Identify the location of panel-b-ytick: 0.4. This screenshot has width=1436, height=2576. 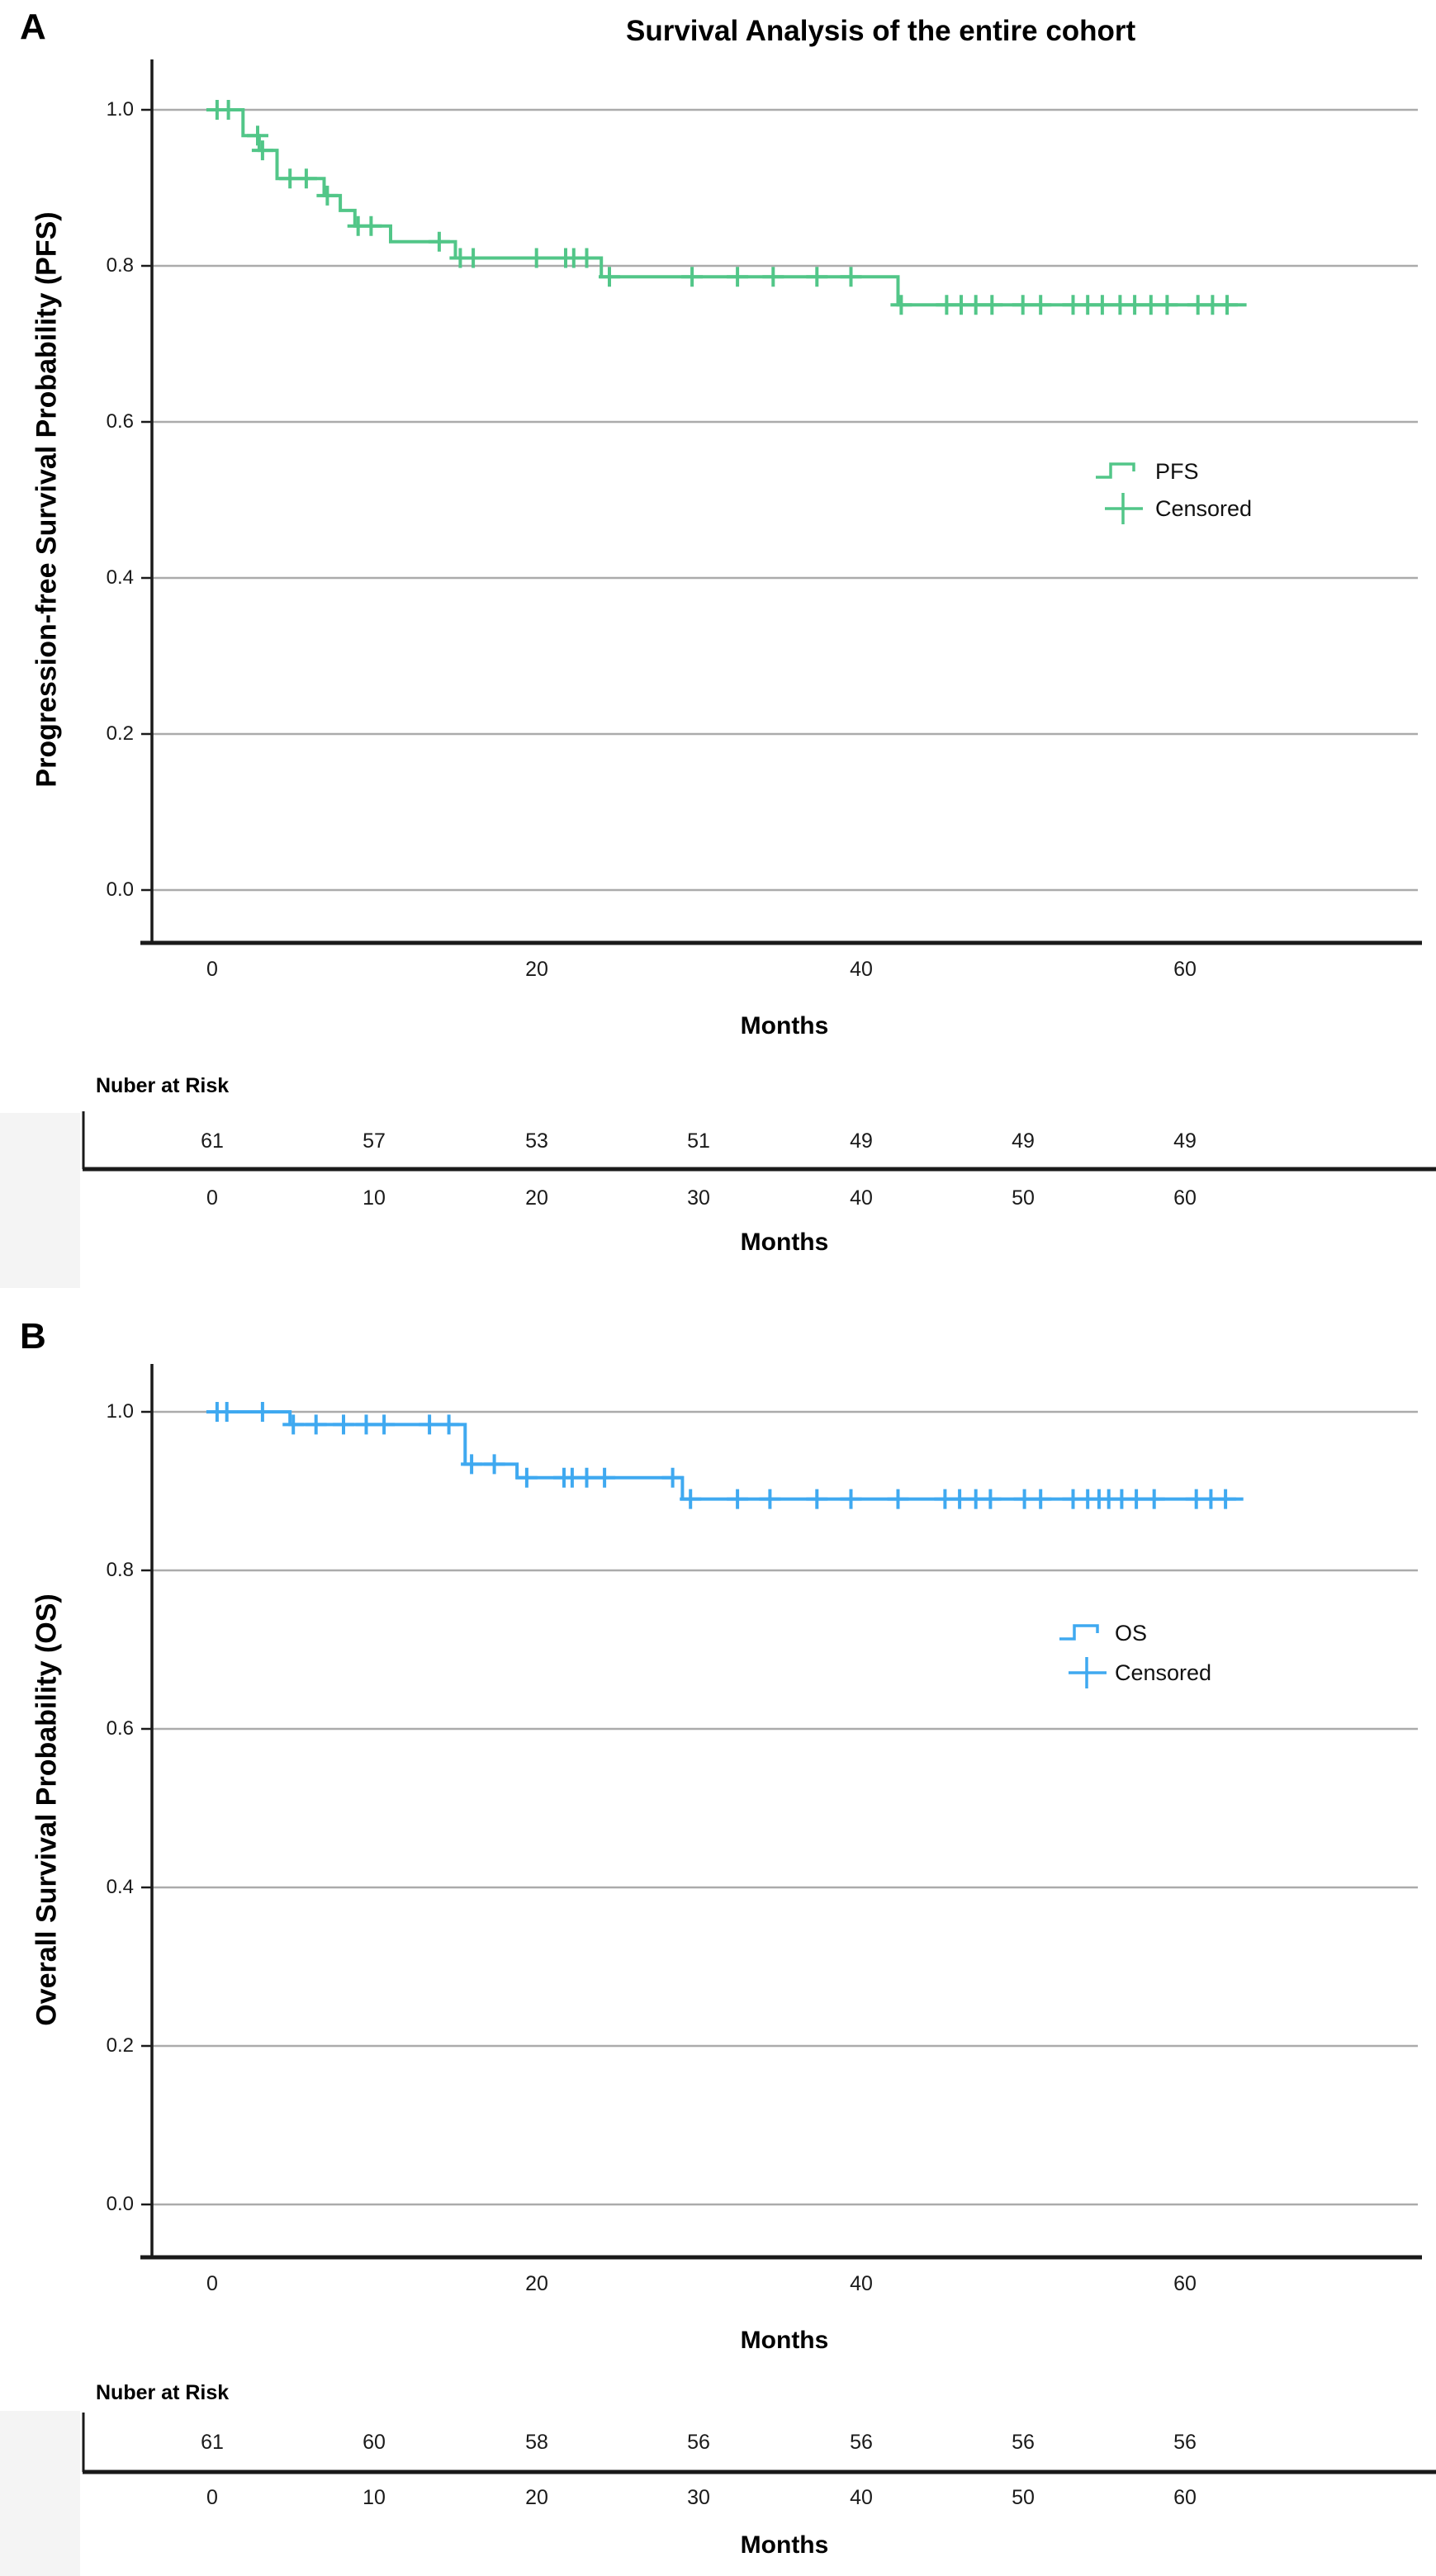
(120, 1887).